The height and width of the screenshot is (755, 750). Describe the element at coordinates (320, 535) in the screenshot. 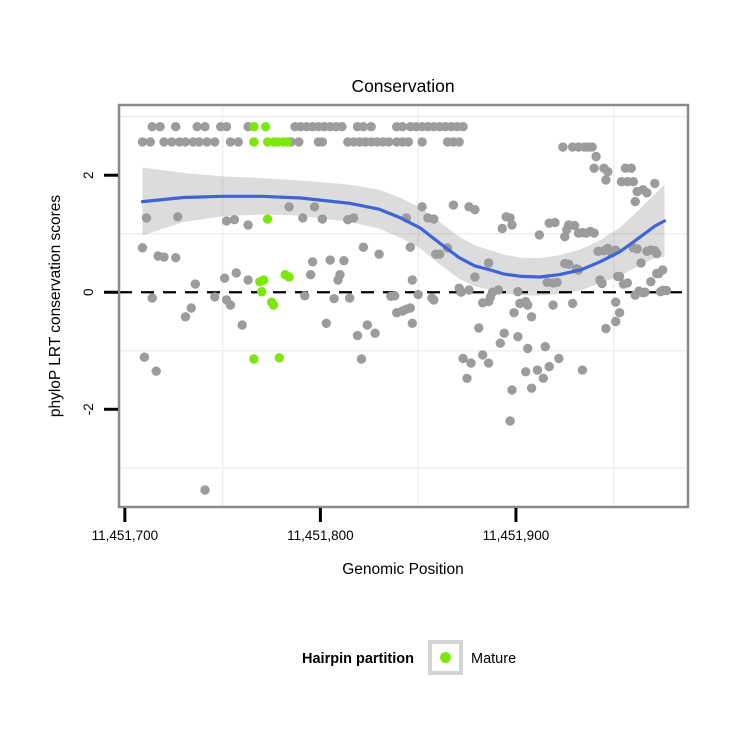

I see `x-tick-label: 11,451,800` at that location.